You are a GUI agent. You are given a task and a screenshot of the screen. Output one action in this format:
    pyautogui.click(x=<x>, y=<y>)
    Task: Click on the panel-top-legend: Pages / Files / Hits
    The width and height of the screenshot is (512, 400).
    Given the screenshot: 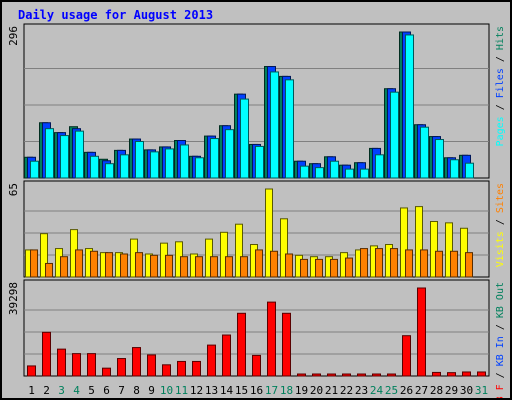 What is the action you would take?
    pyautogui.click(x=500, y=86)
    